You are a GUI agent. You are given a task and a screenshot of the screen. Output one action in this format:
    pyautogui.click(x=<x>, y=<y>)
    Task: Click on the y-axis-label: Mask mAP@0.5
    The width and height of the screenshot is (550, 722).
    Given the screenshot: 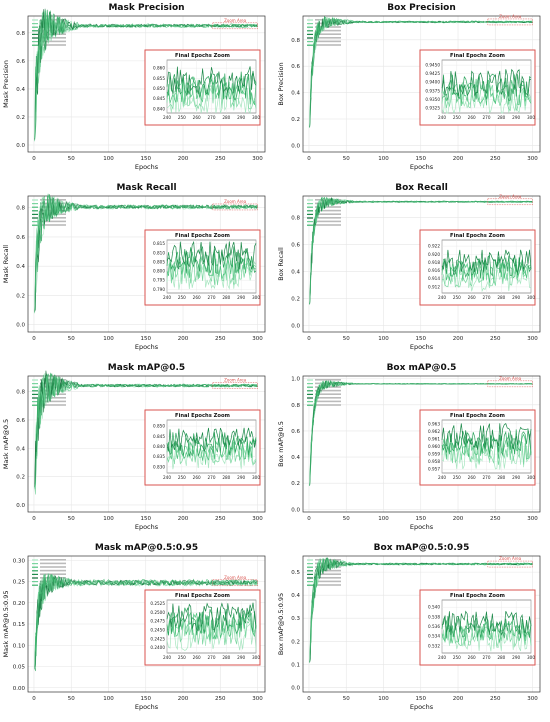 What is the action you would take?
    pyautogui.click(x=6, y=444)
    